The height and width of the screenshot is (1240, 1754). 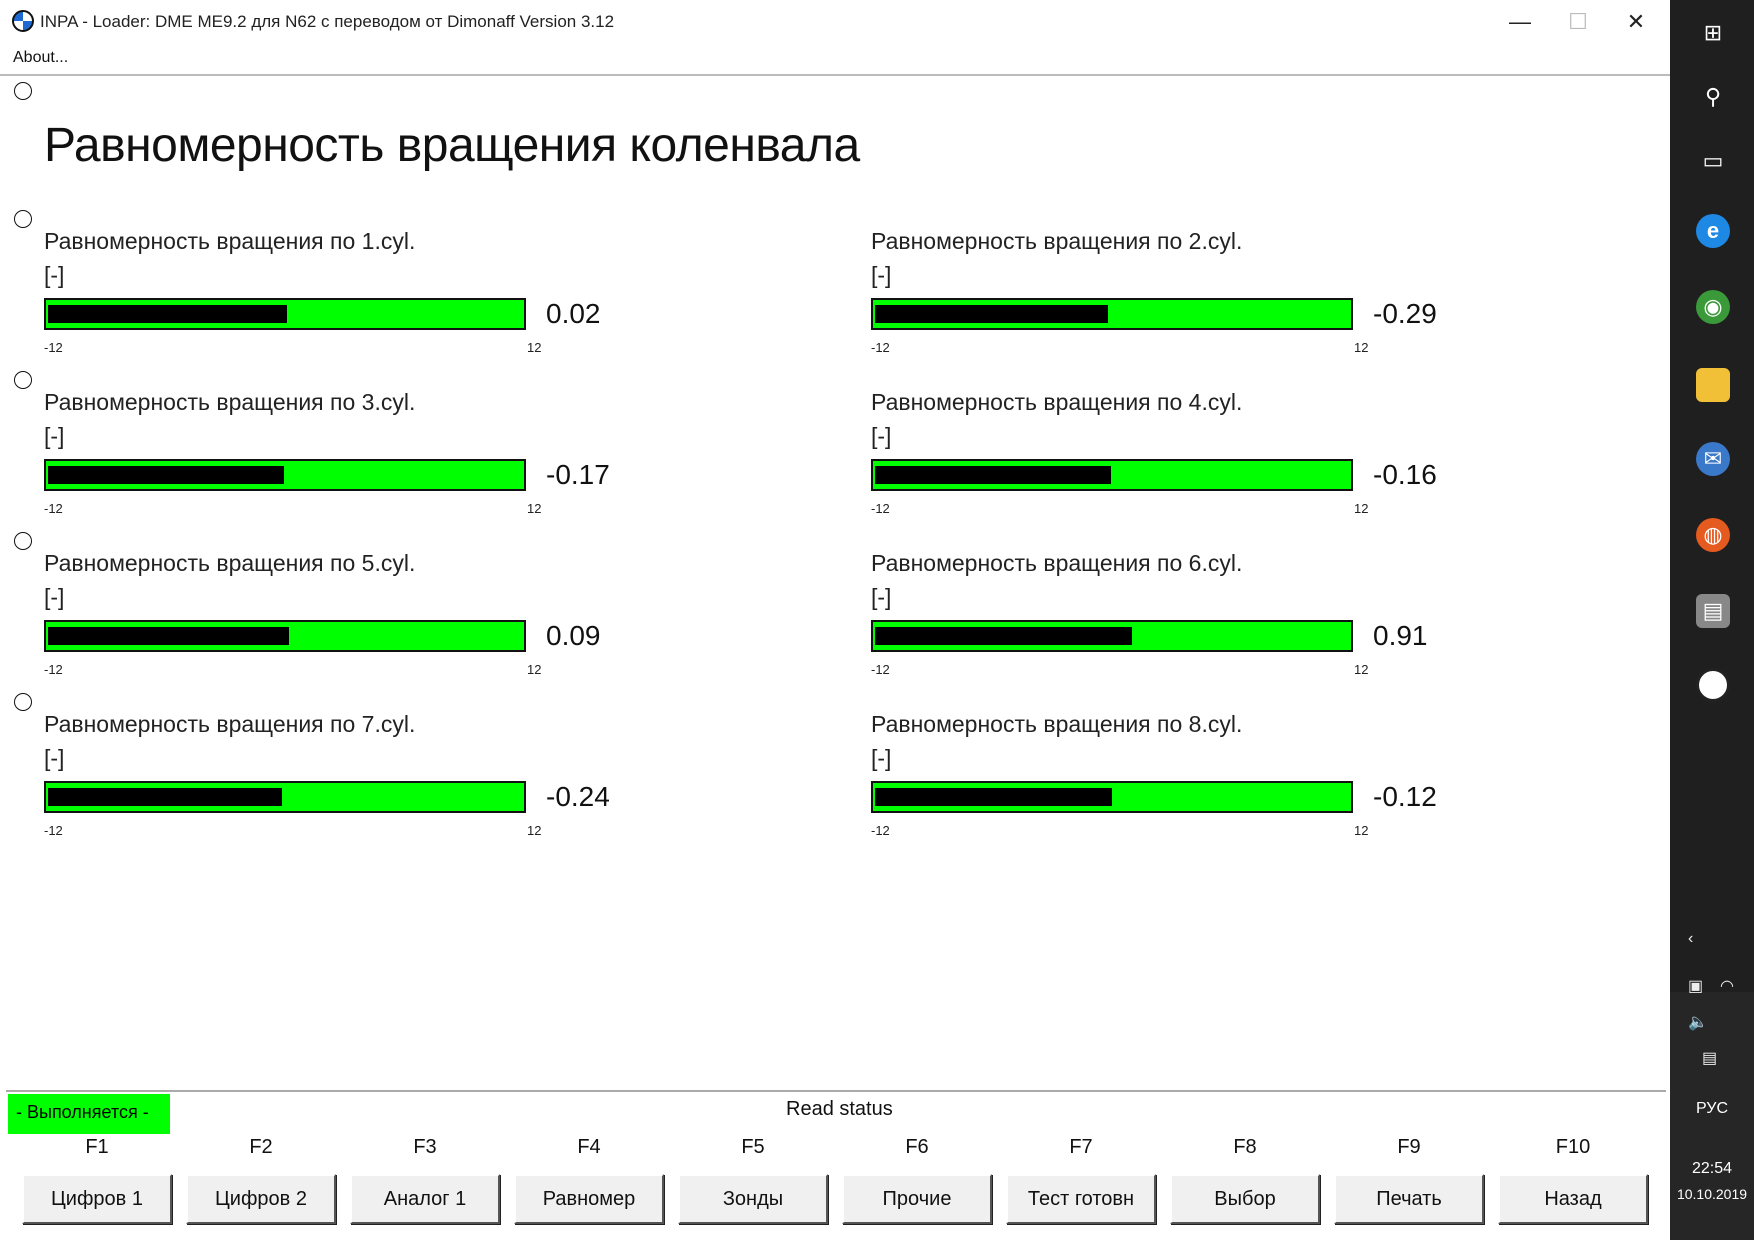 What do you see at coordinates (753, 1199) in the screenshot?
I see `fkey-button-f5: Зонды` at bounding box center [753, 1199].